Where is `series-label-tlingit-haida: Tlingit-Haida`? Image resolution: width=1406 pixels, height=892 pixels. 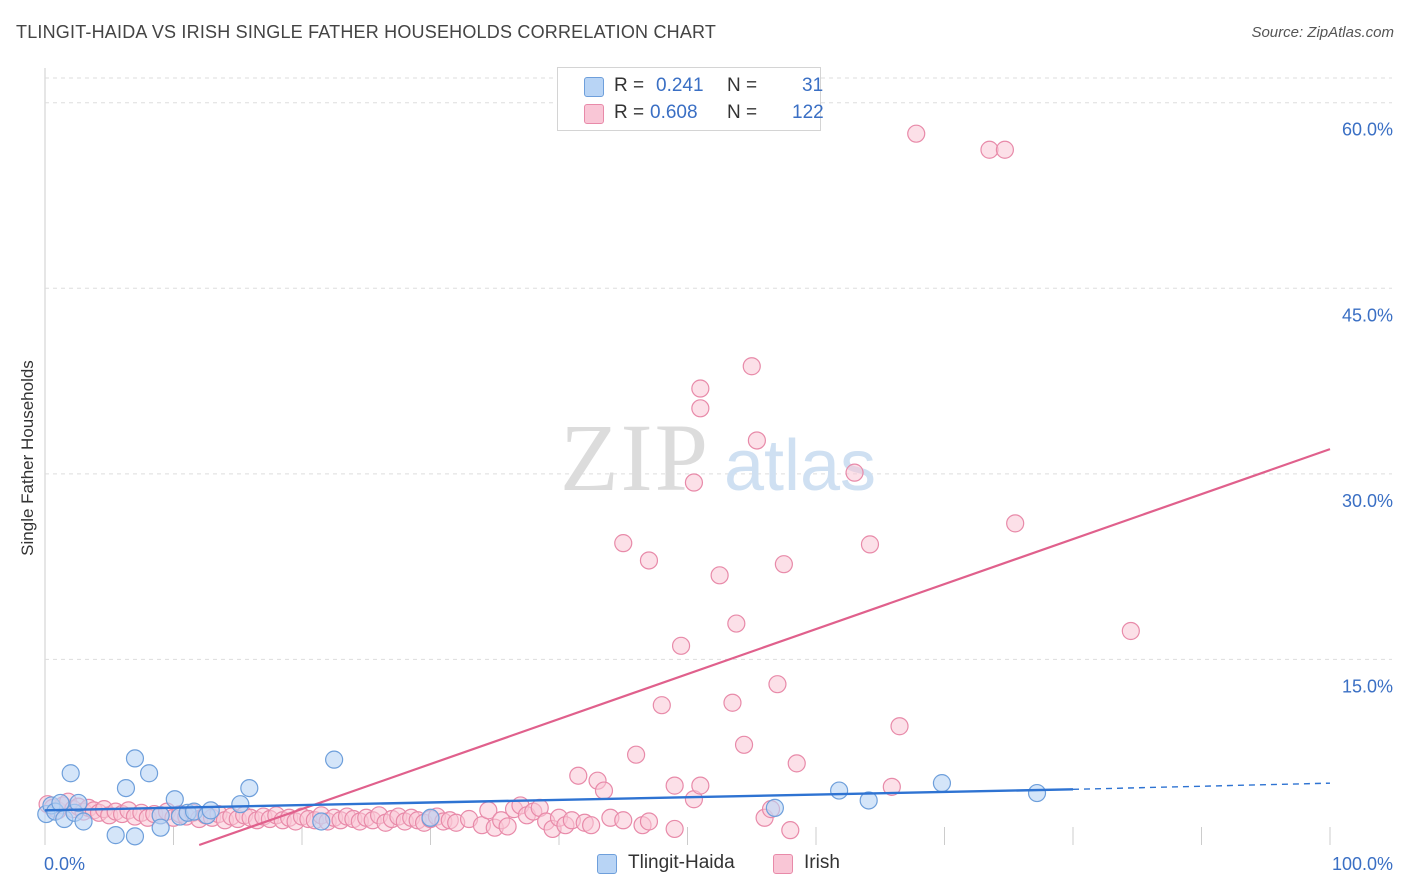 series-label-tlingit-haida: Tlingit-Haida is located at coordinates (681, 862).